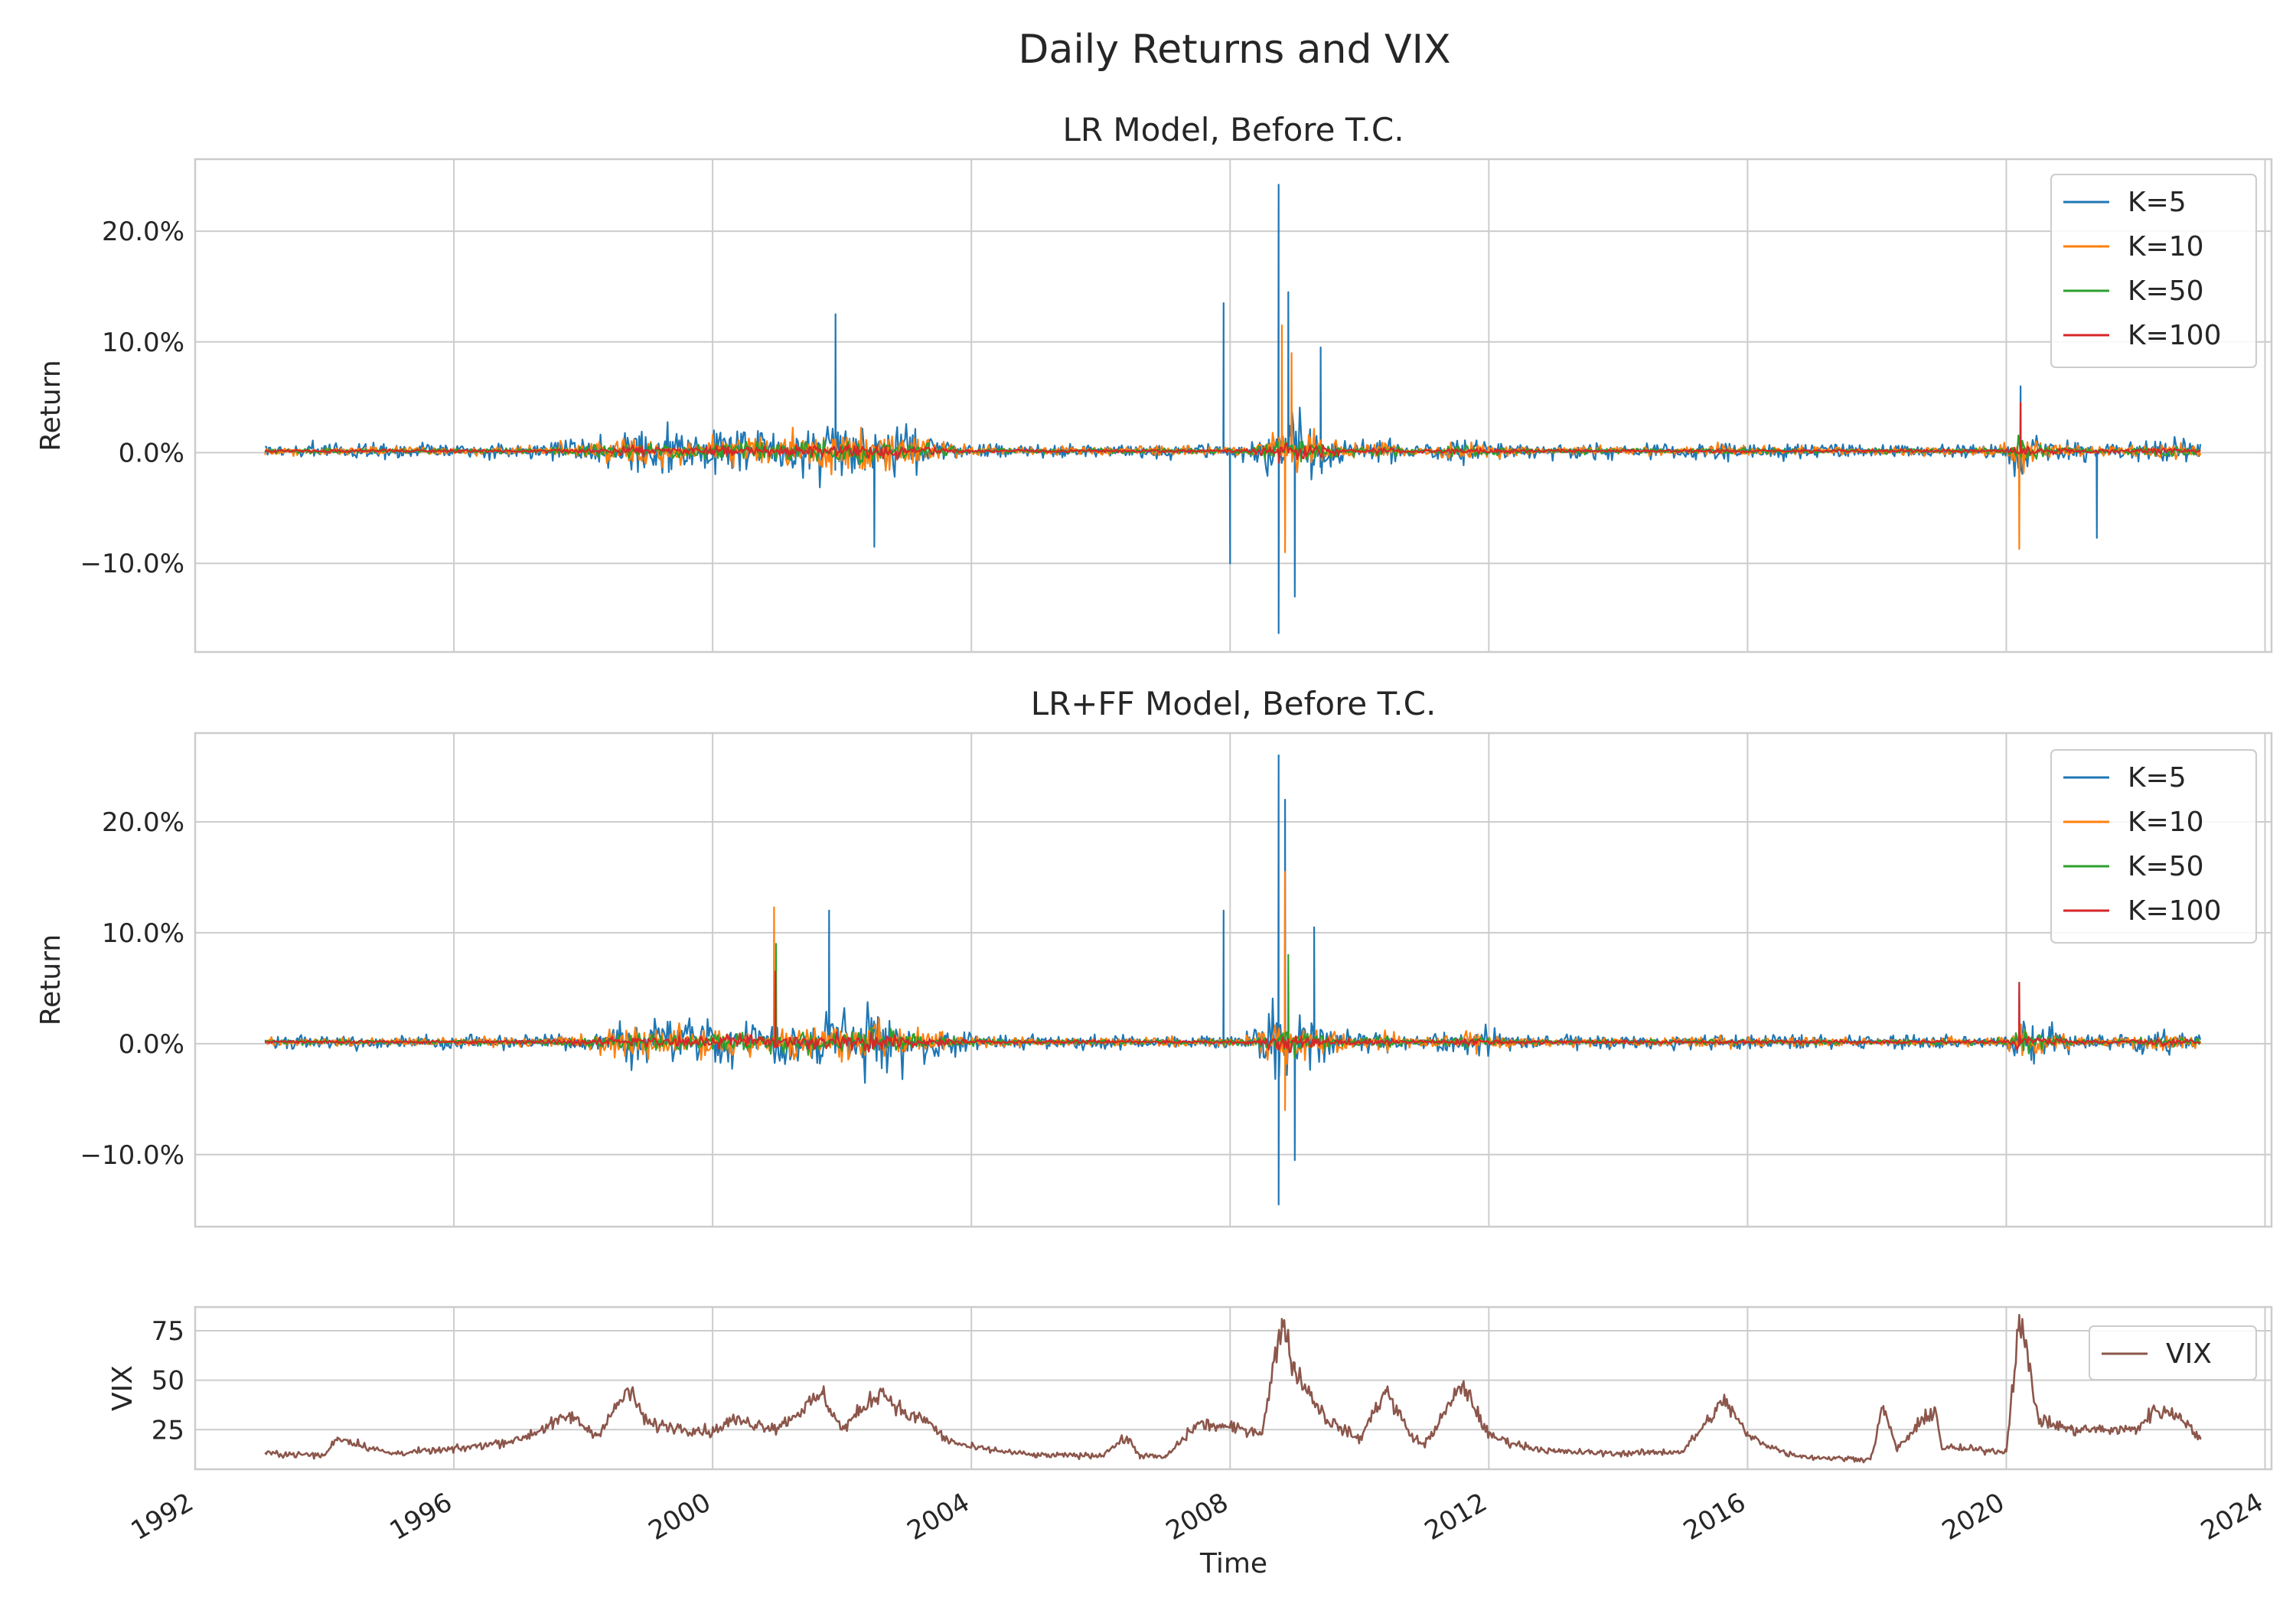 This screenshot has width=2296, height=1607. I want to click on legend-label: VIX, so click(2189, 1354).